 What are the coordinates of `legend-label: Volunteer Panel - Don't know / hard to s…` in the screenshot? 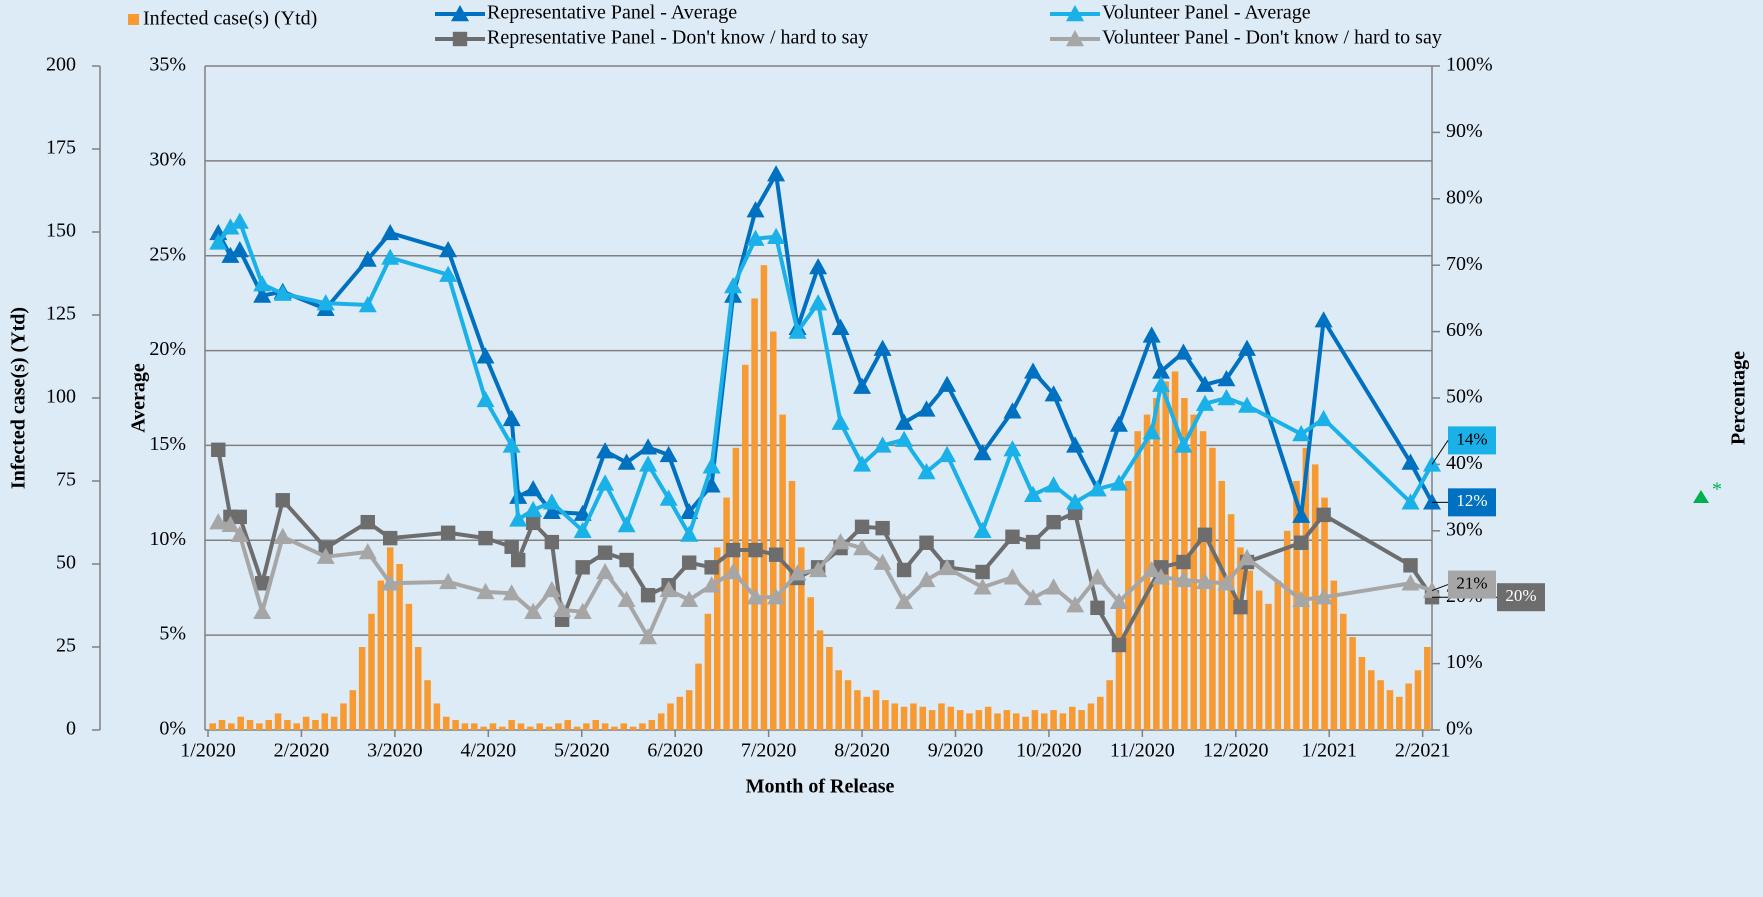 It's located at (1272, 38).